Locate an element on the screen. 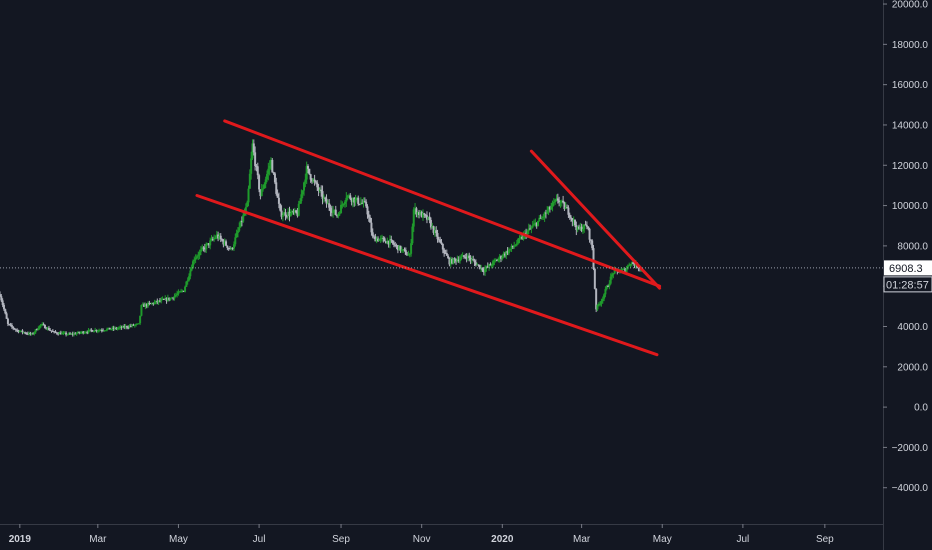  x-tick-label: 2020 is located at coordinates (502, 539).